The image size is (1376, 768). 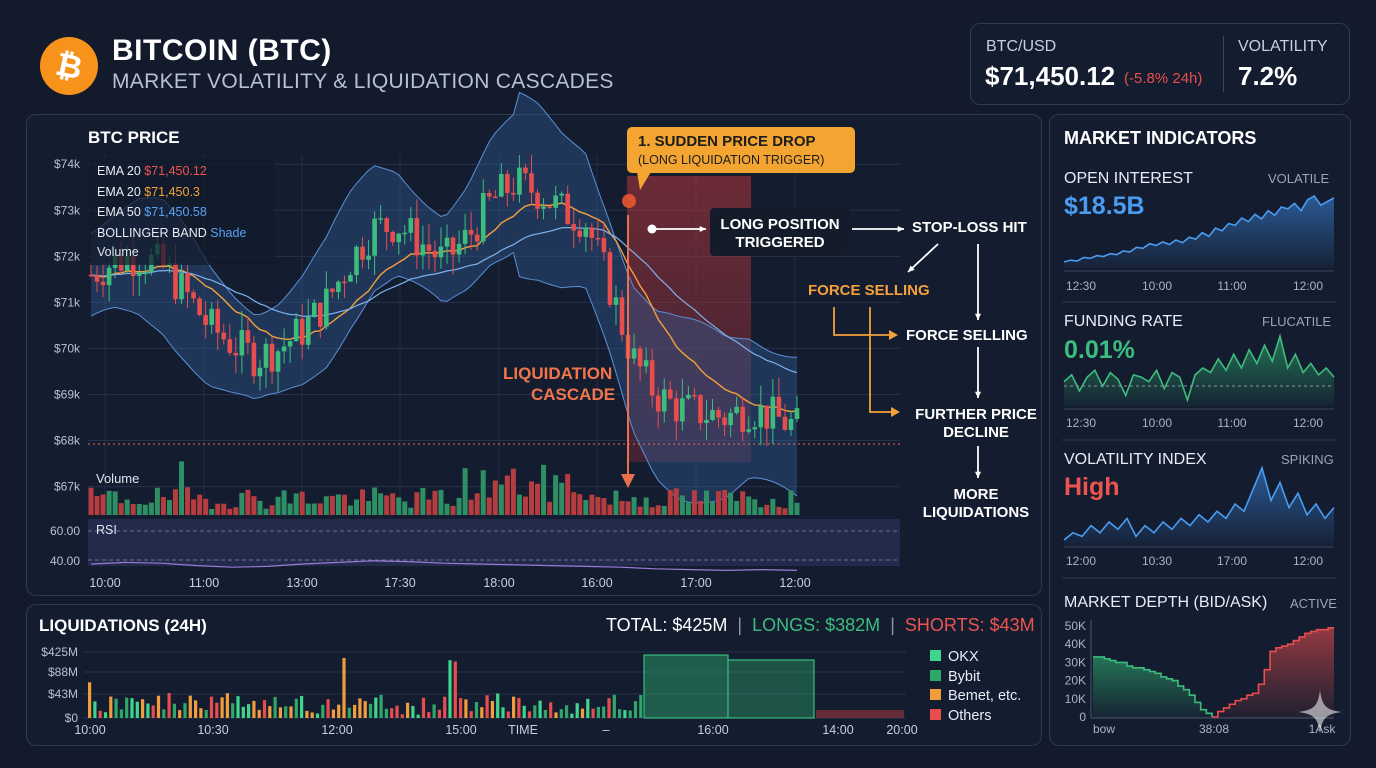 What do you see at coordinates (104, 583) in the screenshot?
I see `x-tick-label: 10:00` at bounding box center [104, 583].